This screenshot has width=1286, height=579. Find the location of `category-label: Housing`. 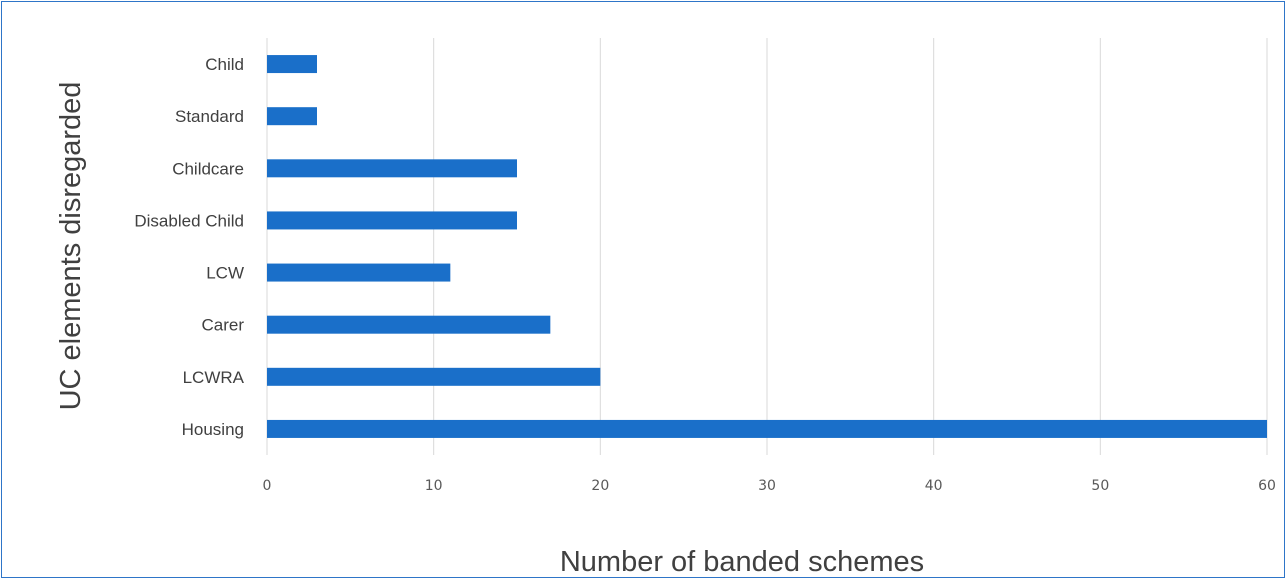

category-label: Housing is located at coordinates (213, 429).